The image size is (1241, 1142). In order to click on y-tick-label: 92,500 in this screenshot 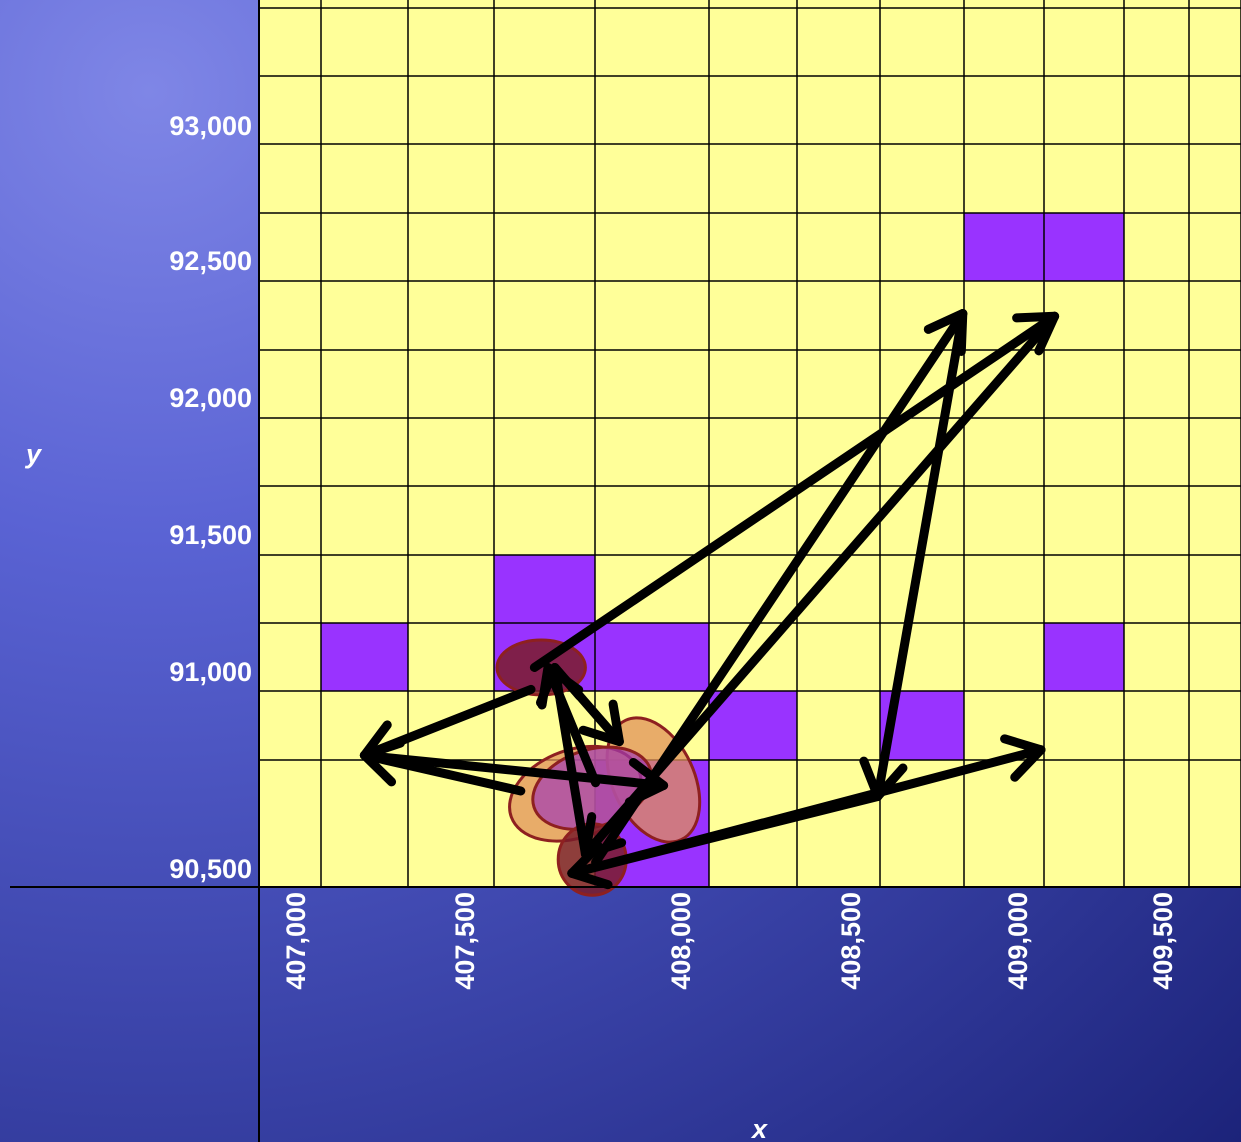, I will do `click(210, 261)`.